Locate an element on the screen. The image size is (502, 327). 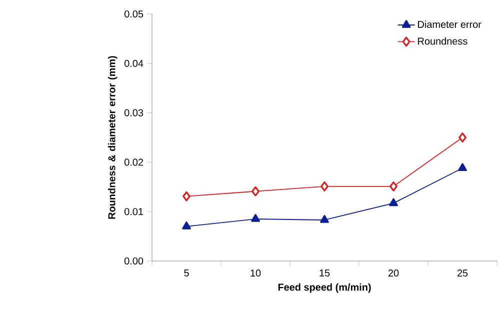
y-tick-label: 0.04 is located at coordinates (134, 63).